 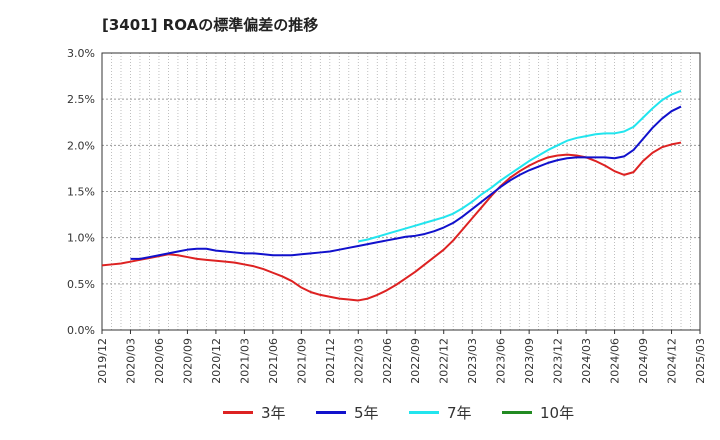 What do you see at coordinates (273, 361) in the screenshot?
I see `x-tick-label: 2021/06` at bounding box center [273, 361].